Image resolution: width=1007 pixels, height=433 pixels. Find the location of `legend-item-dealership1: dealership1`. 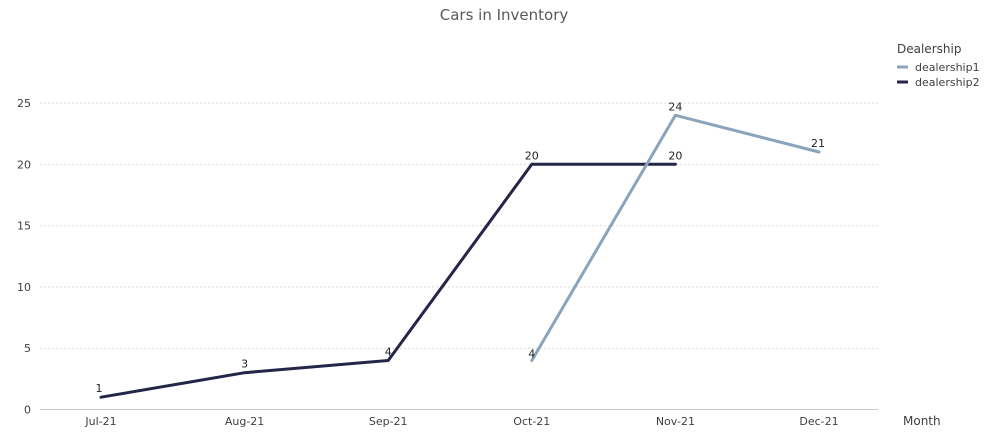

legend-item-dealership1: dealership1 is located at coordinates (938, 67).